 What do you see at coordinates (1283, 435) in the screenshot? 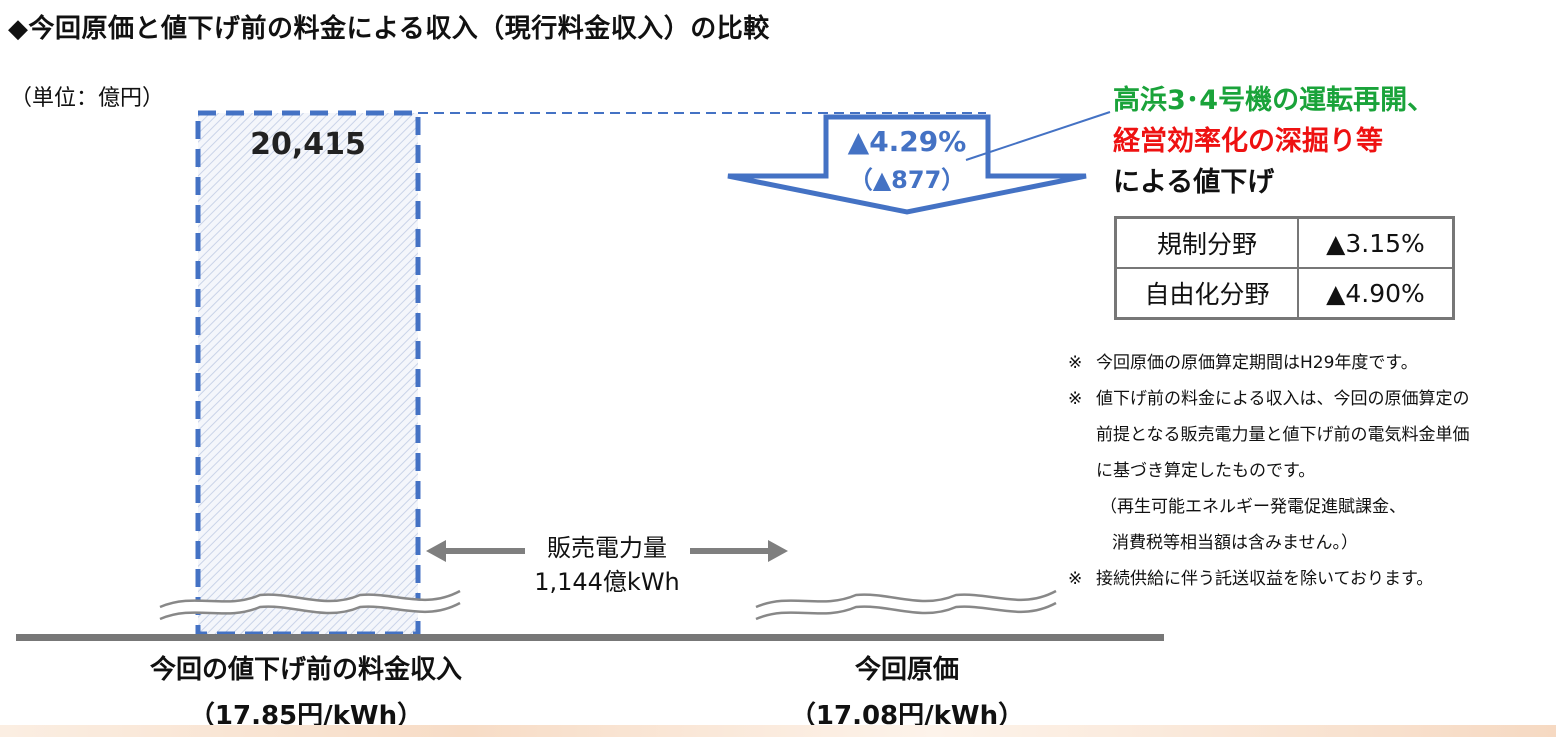
I see `note-text: 前提となる販売電力量と値下げ前の電気料金単価` at bounding box center [1283, 435].